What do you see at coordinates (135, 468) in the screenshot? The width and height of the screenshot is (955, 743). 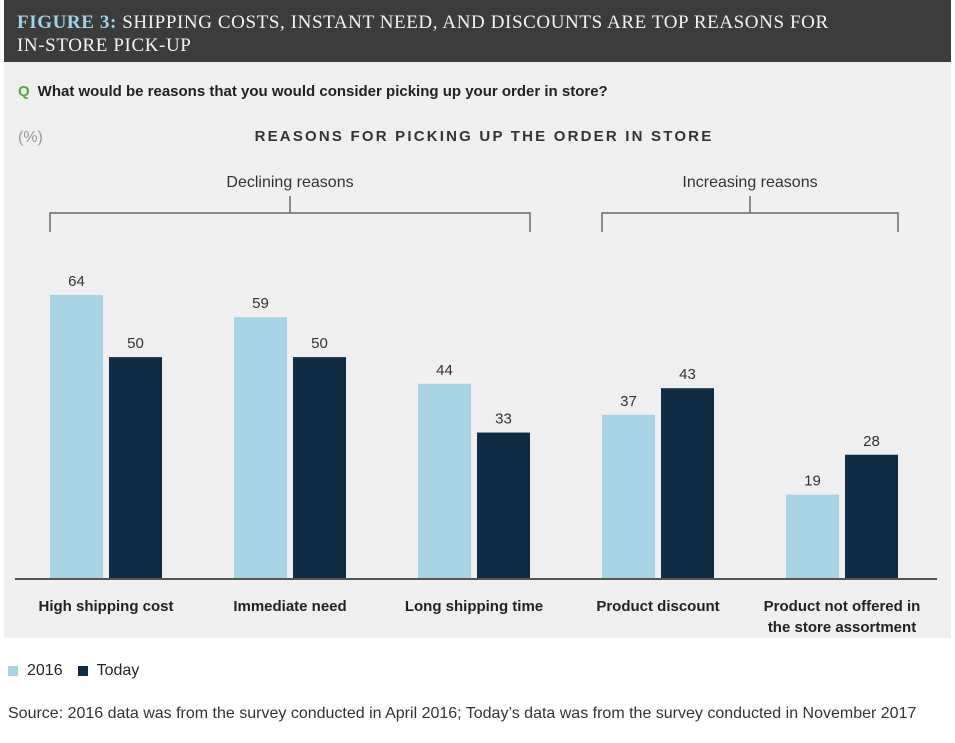 I see `bar-today-high-shipping-cost` at bounding box center [135, 468].